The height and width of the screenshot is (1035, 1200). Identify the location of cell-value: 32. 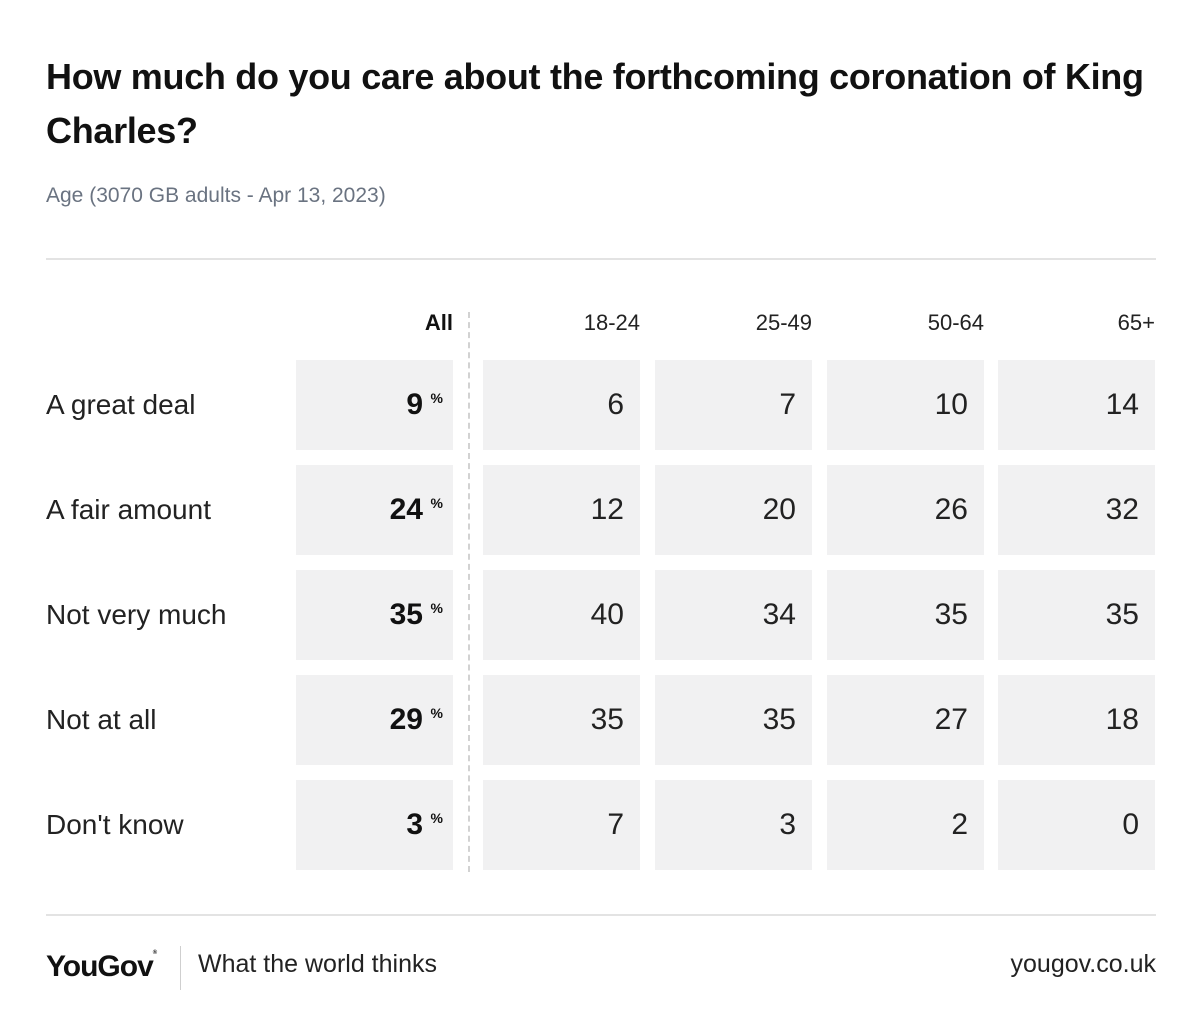
(1122, 509).